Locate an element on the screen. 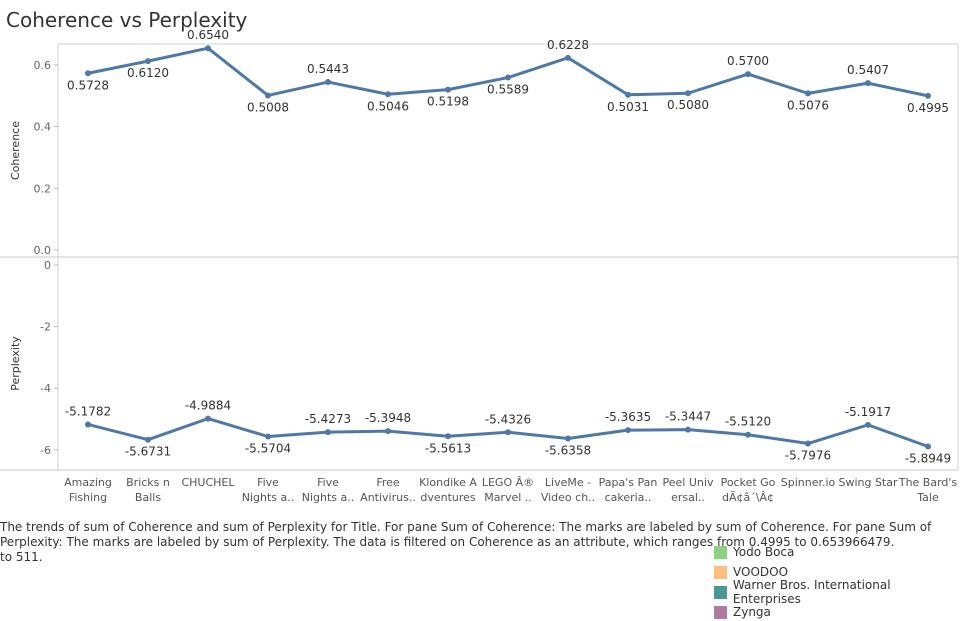 Image resolution: width=961 pixels, height=621 pixels. data-label: 0.5407 is located at coordinates (868, 70).